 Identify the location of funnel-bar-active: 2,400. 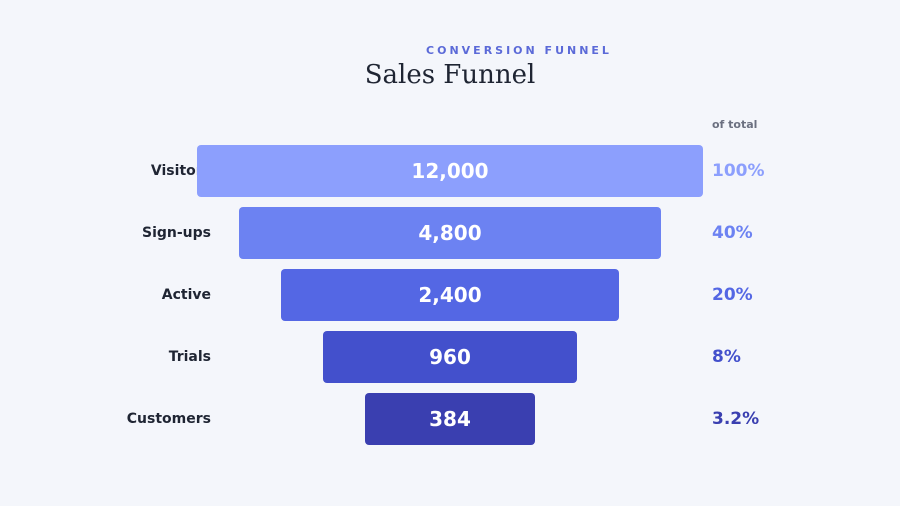
(450, 295).